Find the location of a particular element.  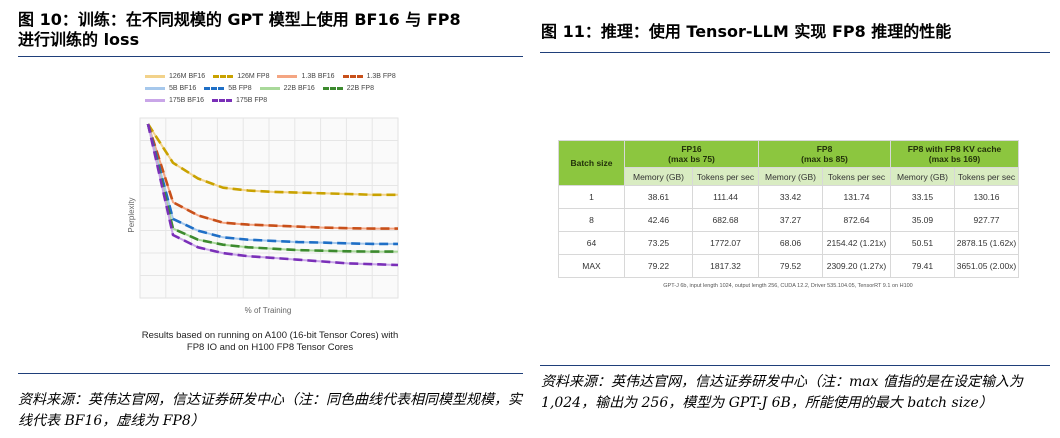

table-cell: 3651.05 (2.00x) is located at coordinates (986, 266).